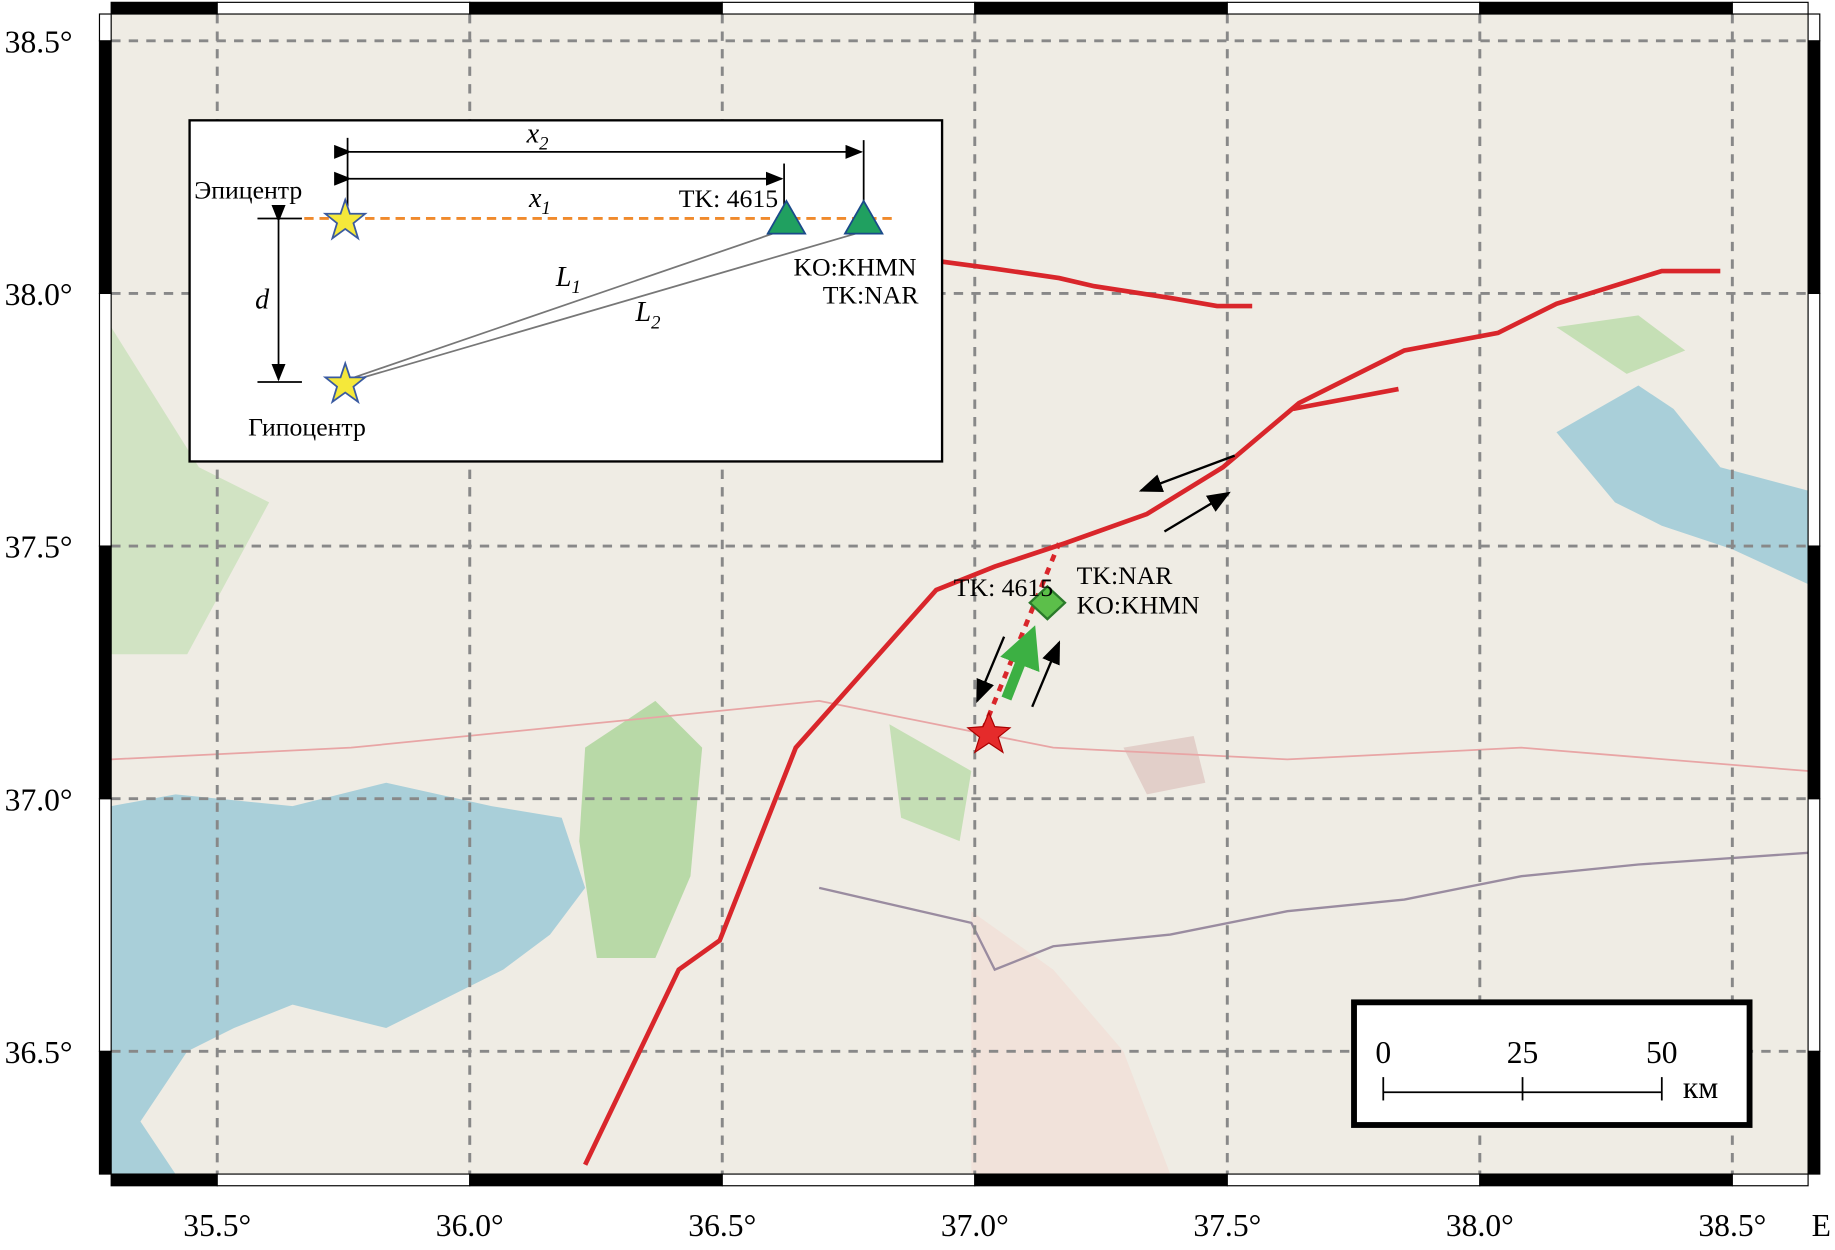 Image resolution: width=1835 pixels, height=1250 pixels. What do you see at coordinates (39, 1052) in the screenshot?
I see `lat-tick-label: 36.5°` at bounding box center [39, 1052].